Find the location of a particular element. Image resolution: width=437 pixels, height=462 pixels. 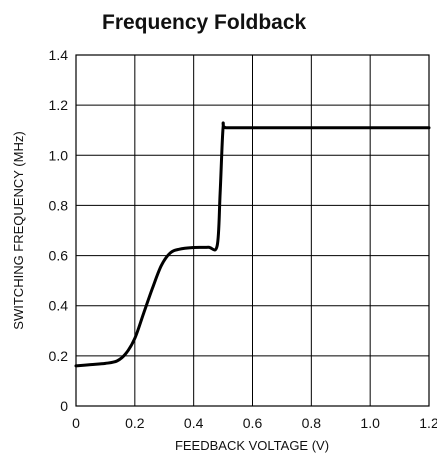

y-tick-label: 0.8 is located at coordinates (59, 205).